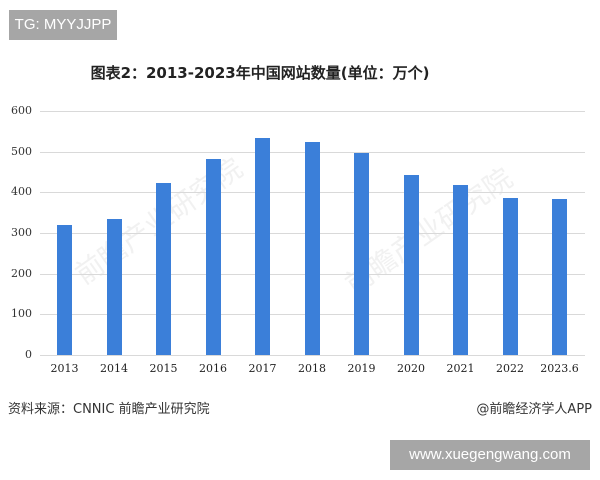  Describe the element at coordinates (260, 73) in the screenshot. I see `chart-title: 图表2：2013-2023年中国网站数量(单位：万个)` at that location.